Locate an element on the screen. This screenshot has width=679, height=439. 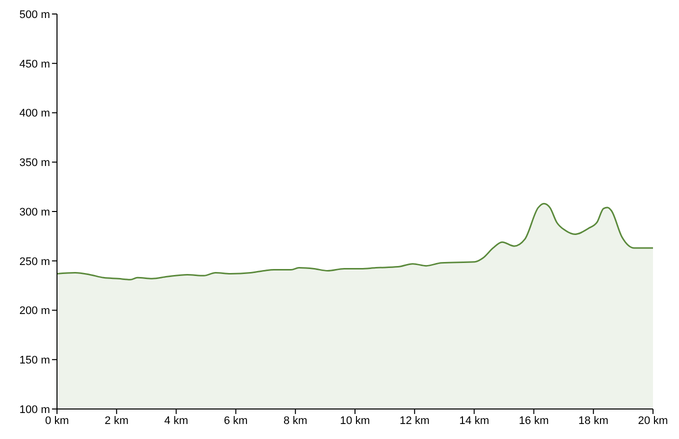
y-tick-label: 500 m is located at coordinates (34, 14).